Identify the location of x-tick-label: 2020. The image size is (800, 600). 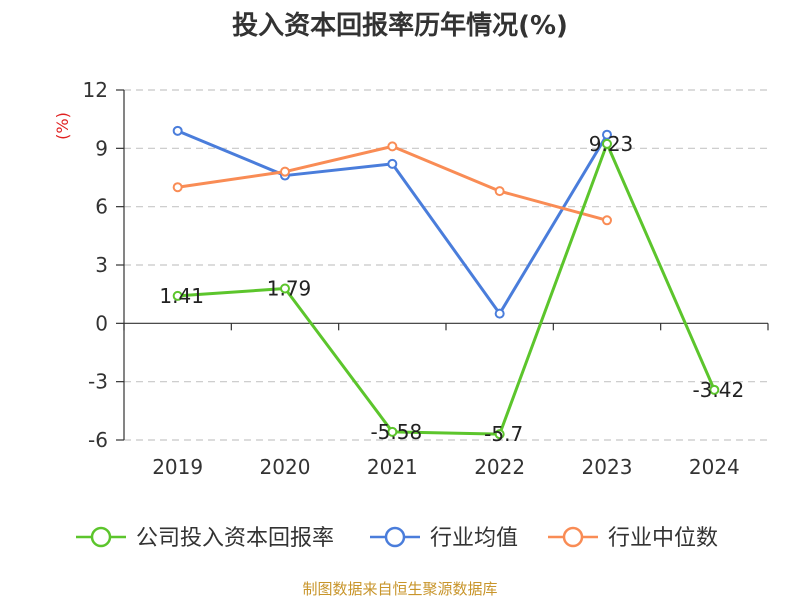
(285, 467).